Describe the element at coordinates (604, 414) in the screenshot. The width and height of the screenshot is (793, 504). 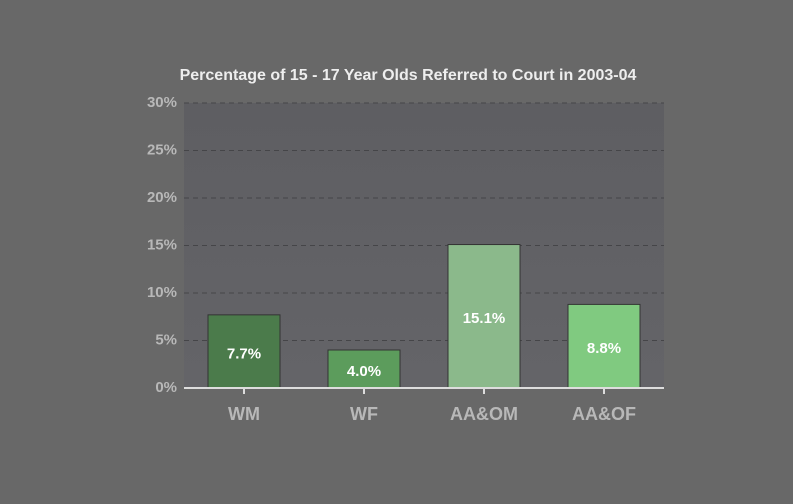
I see `x-tick-label: AA&OF` at that location.